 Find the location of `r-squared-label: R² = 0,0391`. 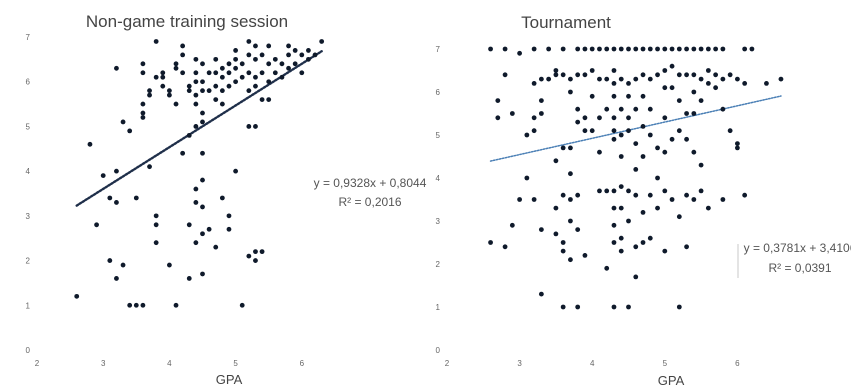

r-squared-label: R² = 0,0391 is located at coordinates (799, 268).